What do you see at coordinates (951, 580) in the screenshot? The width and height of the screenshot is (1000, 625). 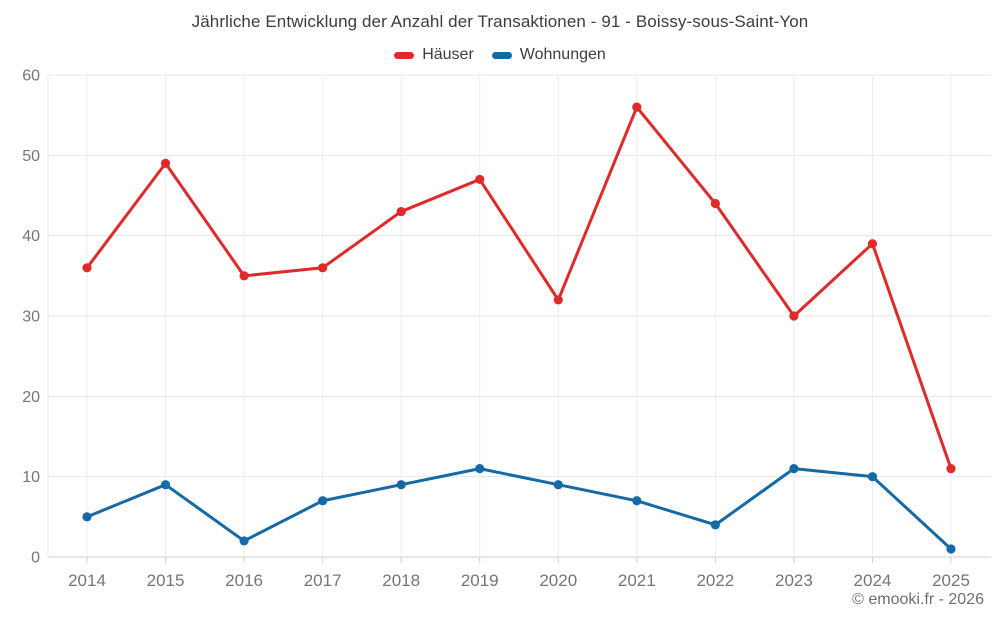 I see `x-axis-tick-label: 2025` at bounding box center [951, 580].